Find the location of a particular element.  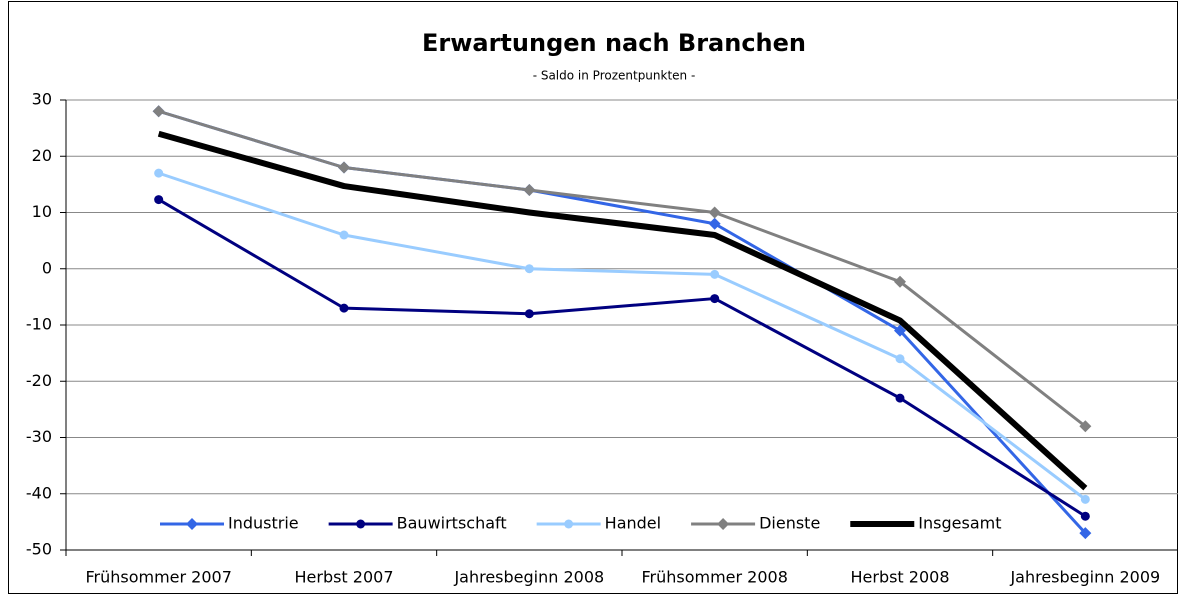

x-tick-label: Jahresbeginn 2008 is located at coordinates (528, 577).